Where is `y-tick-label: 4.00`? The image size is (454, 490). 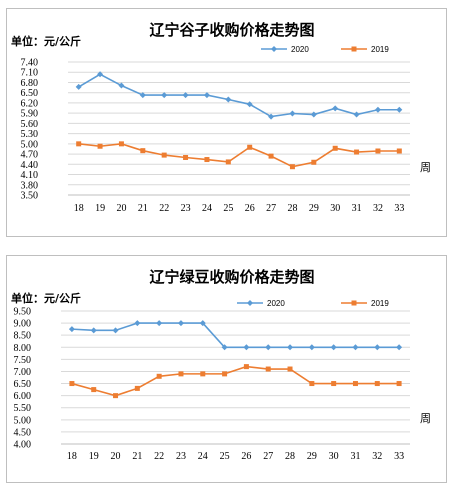 y-tick-label: 4.00 is located at coordinates (23, 445).